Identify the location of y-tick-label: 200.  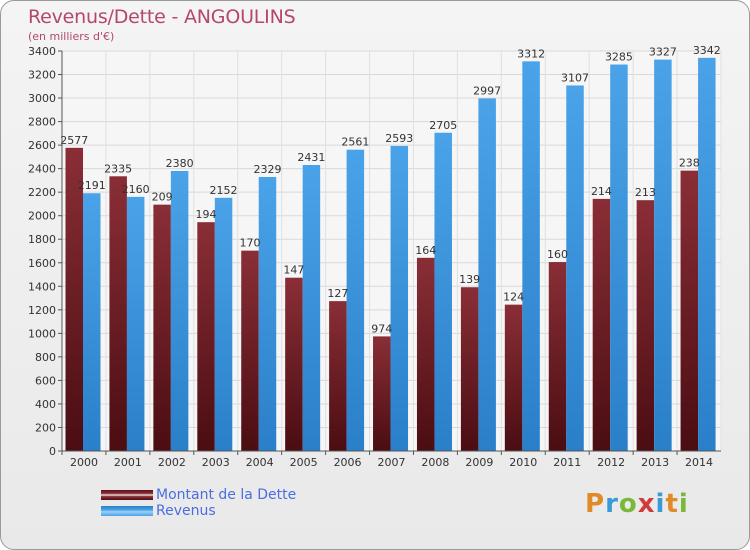
(45, 427).